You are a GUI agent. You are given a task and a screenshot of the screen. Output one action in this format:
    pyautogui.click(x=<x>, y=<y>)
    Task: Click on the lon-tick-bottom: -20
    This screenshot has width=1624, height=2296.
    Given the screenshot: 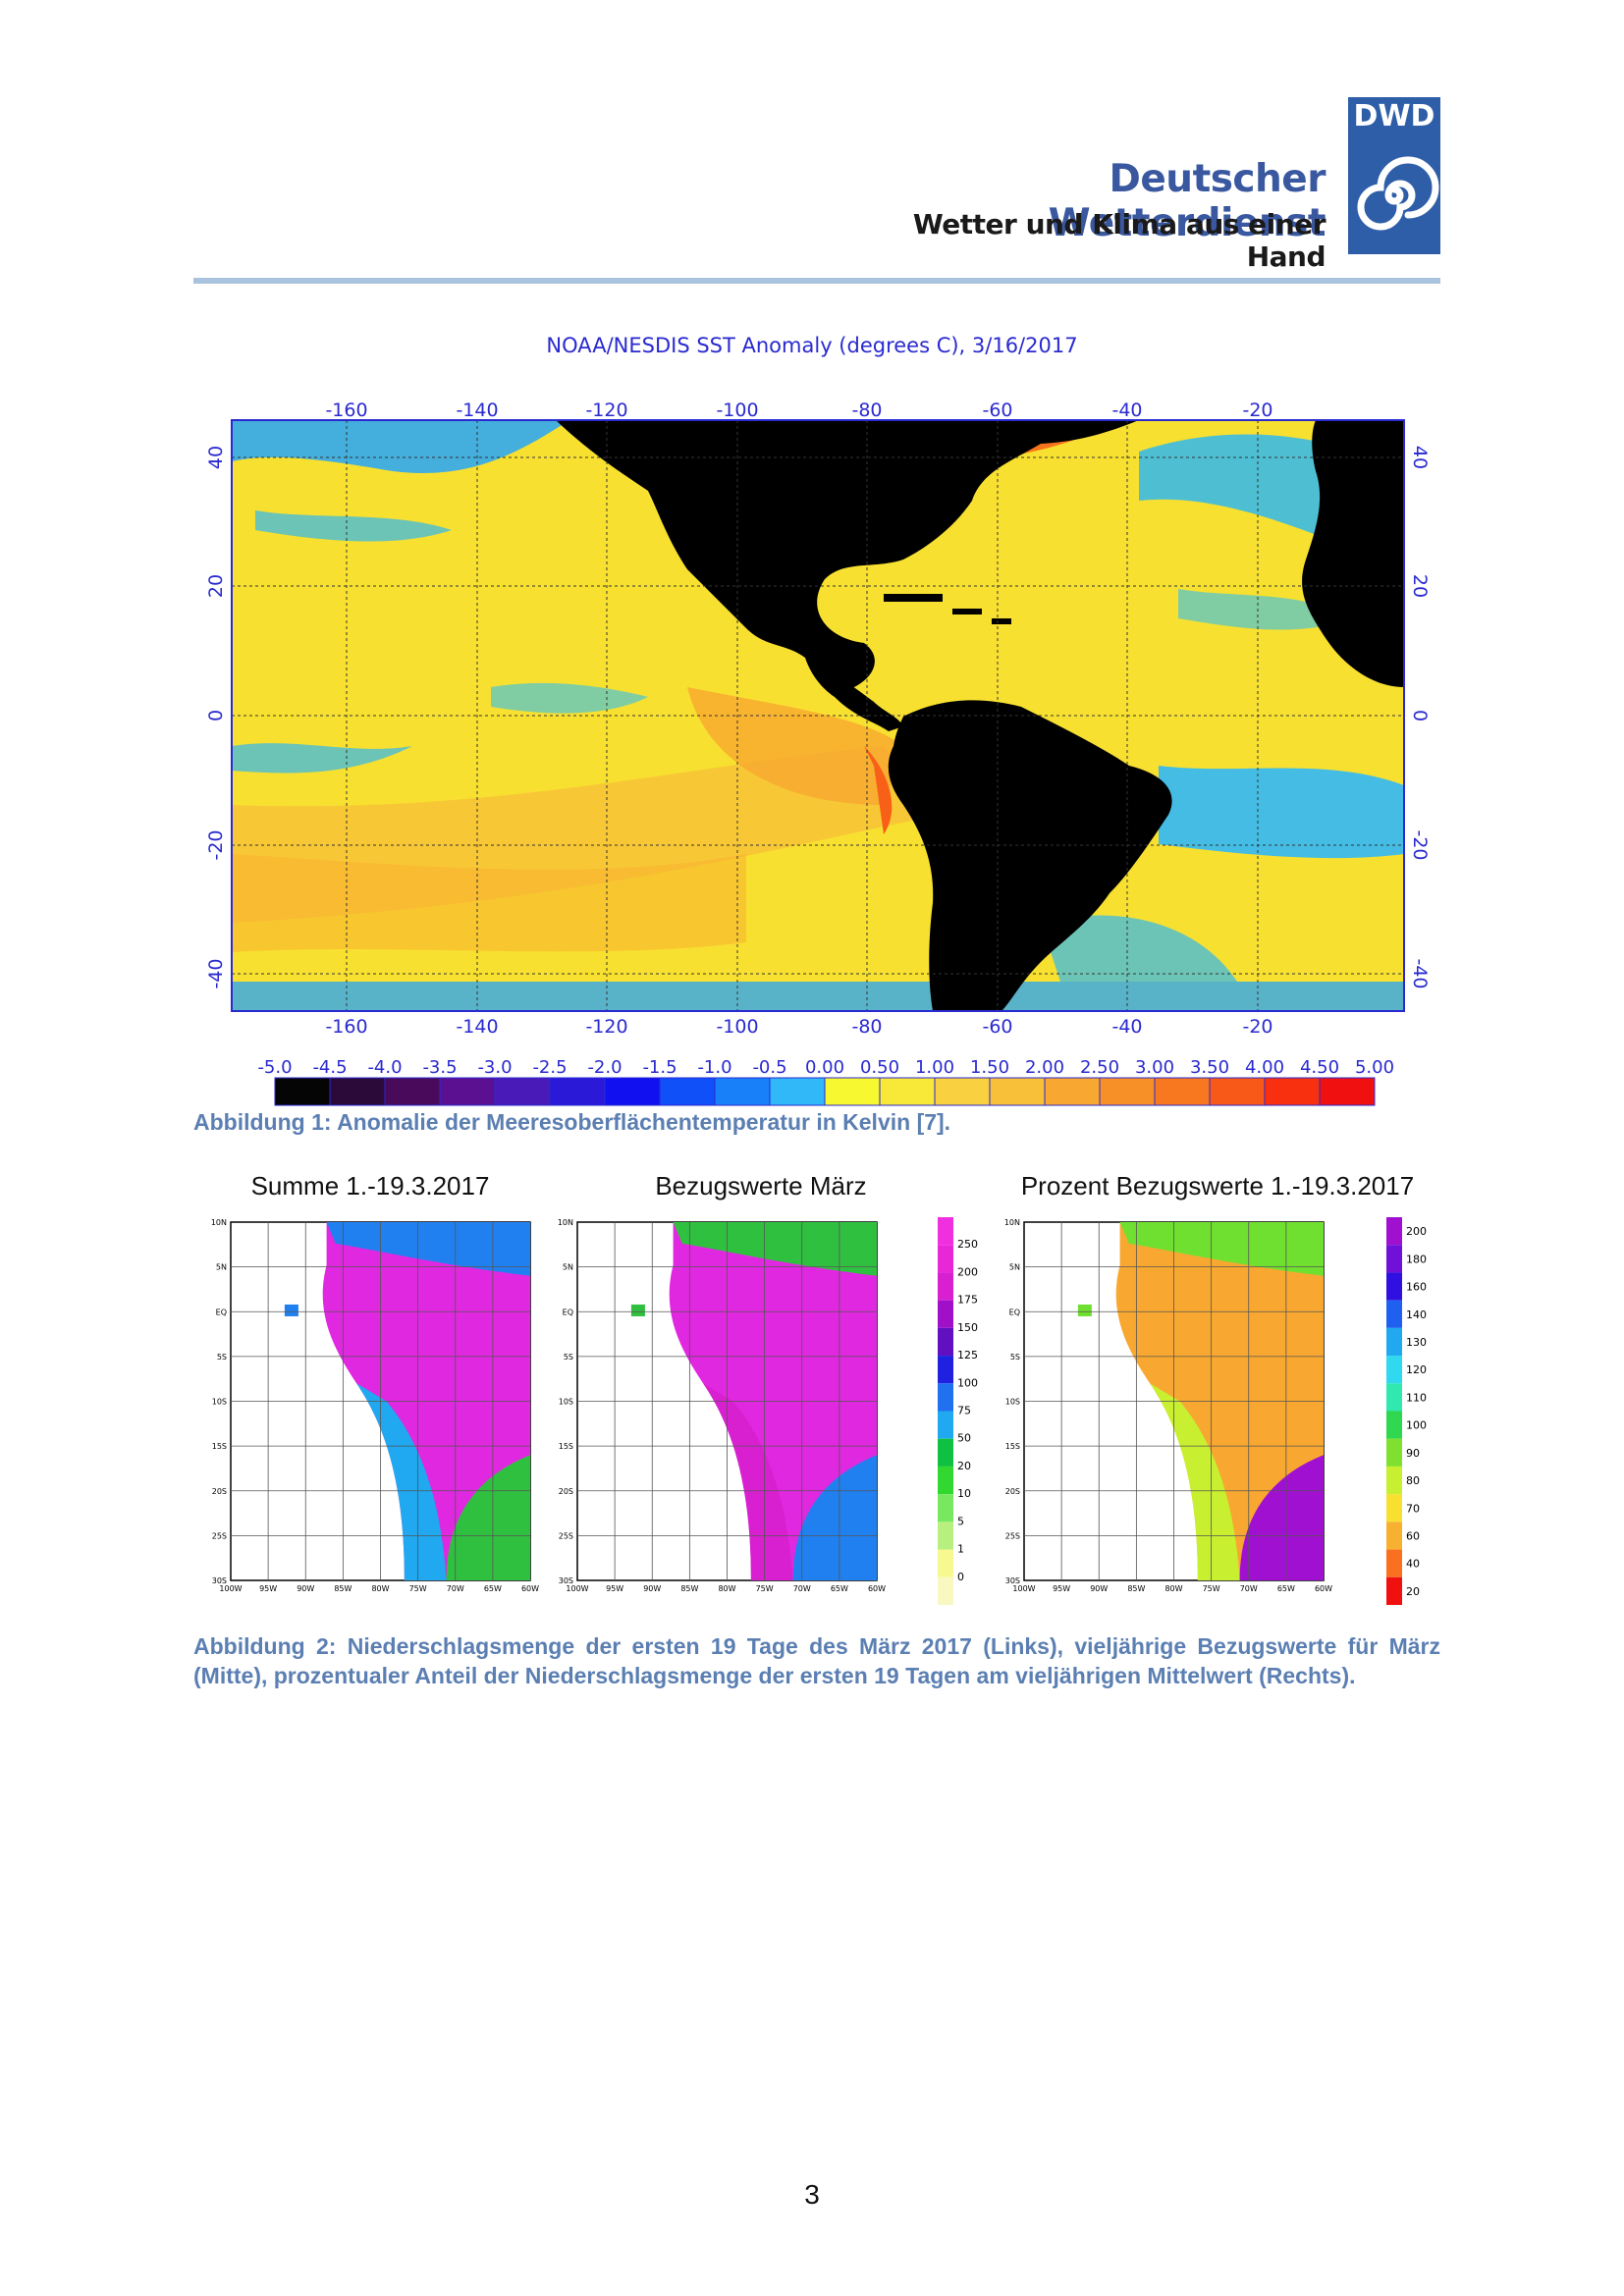 What is the action you would take?
    pyautogui.click(x=1257, y=1027)
    